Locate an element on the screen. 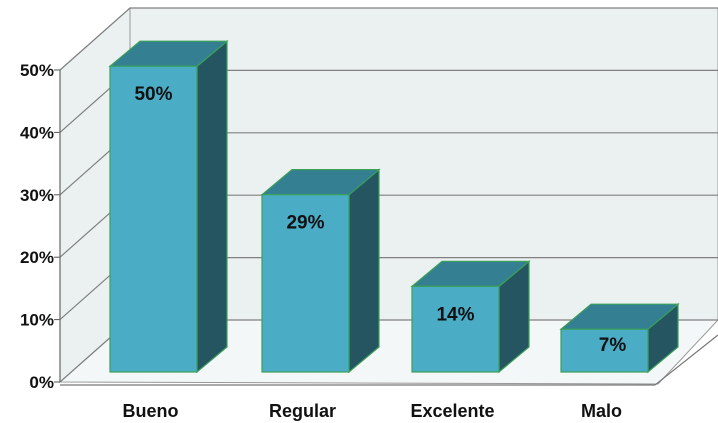  bar-bueno: 50% is located at coordinates (168, 206).